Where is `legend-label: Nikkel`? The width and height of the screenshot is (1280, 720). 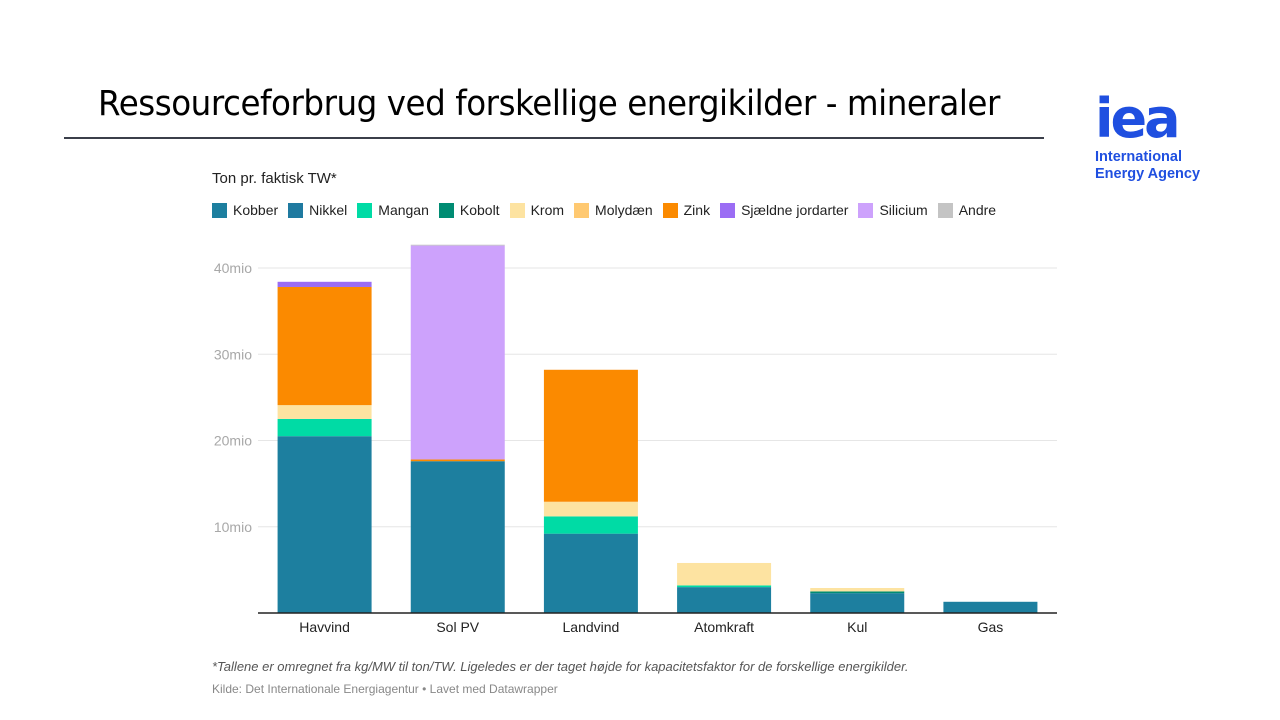 legend-label: Nikkel is located at coordinates (328, 210).